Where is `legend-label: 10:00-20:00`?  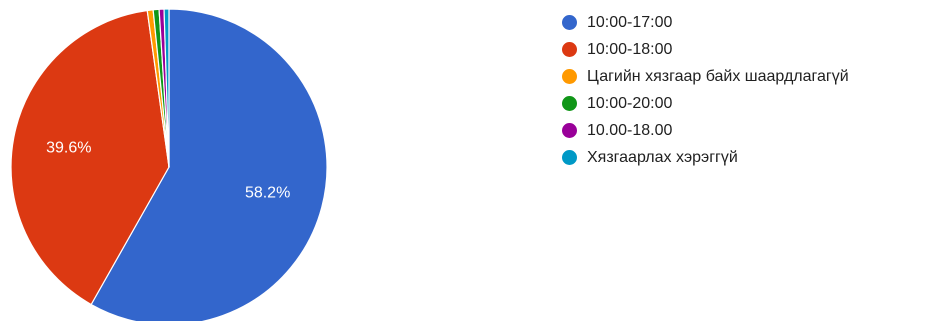
legend-label: 10:00-20:00 is located at coordinates (630, 103).